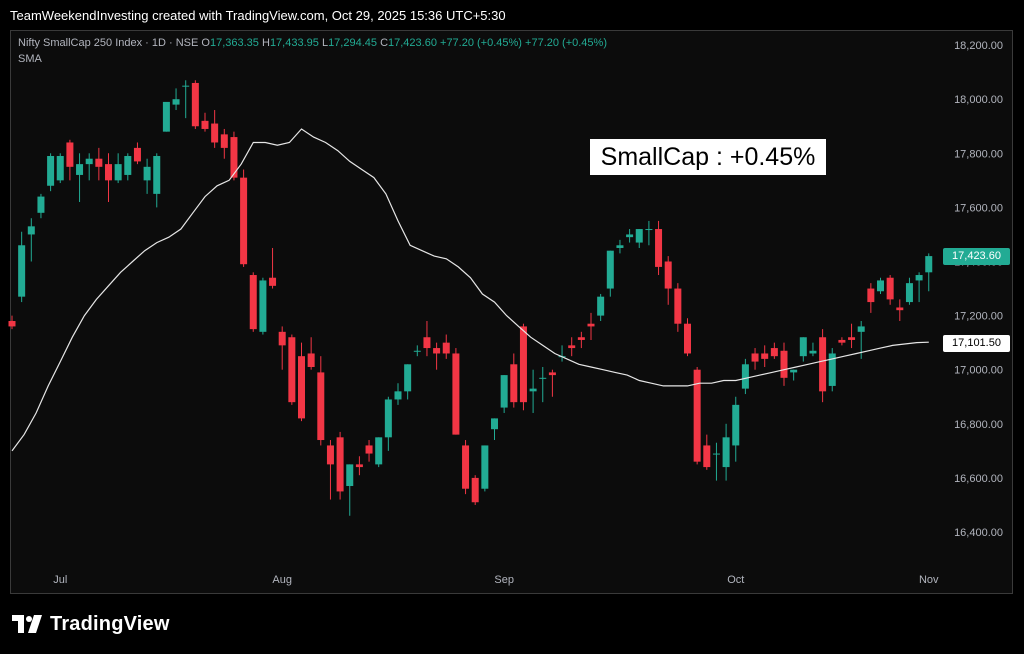  I want to click on y-tick-label: 17,600.00, so click(978, 208).